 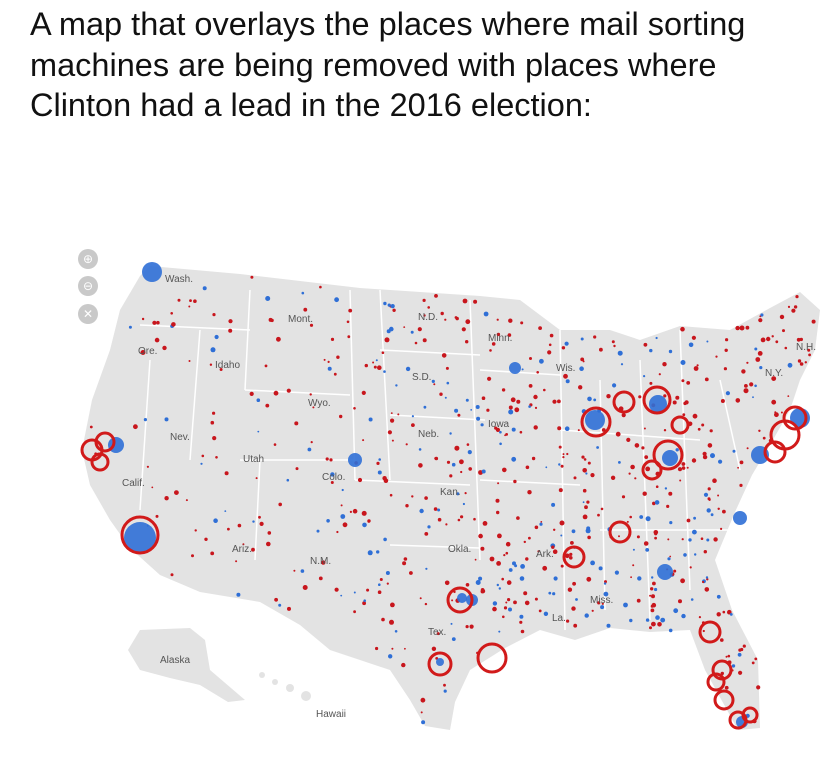 I want to click on state-label: Miss., so click(x=601, y=600).